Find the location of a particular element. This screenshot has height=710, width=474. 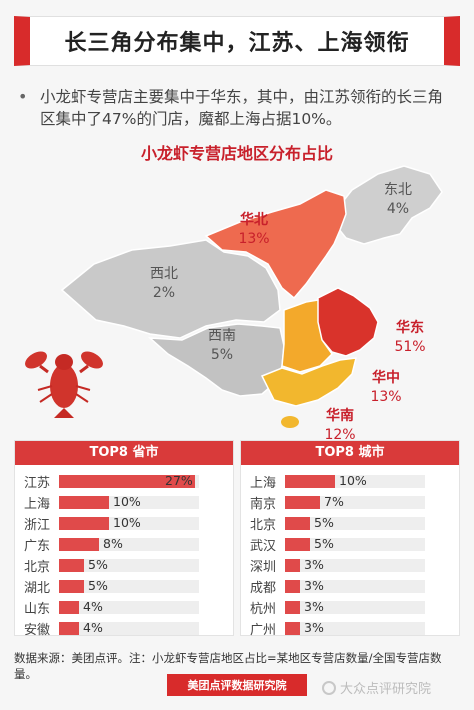

province-track: 27% is located at coordinates (129, 480).